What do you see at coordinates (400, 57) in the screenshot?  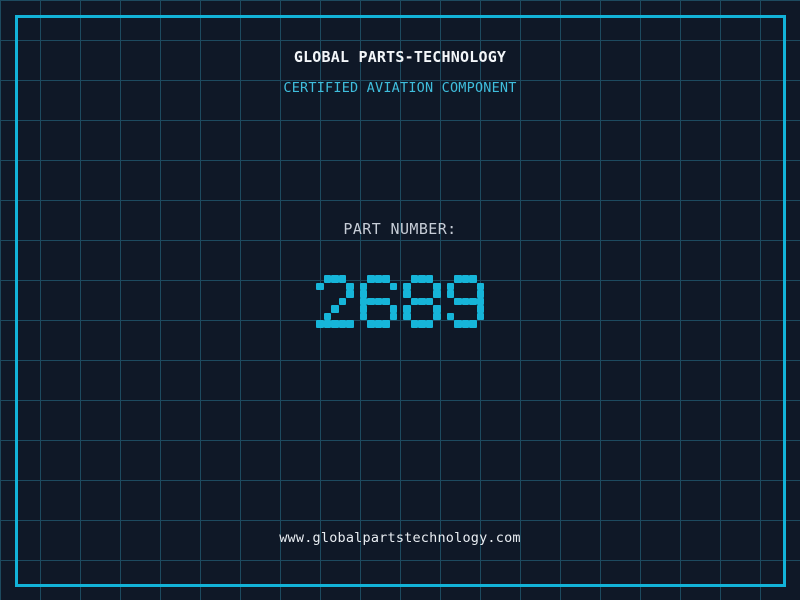 I see `company-title: GLOBAL PARTS-TECHNOLOGY` at bounding box center [400, 57].